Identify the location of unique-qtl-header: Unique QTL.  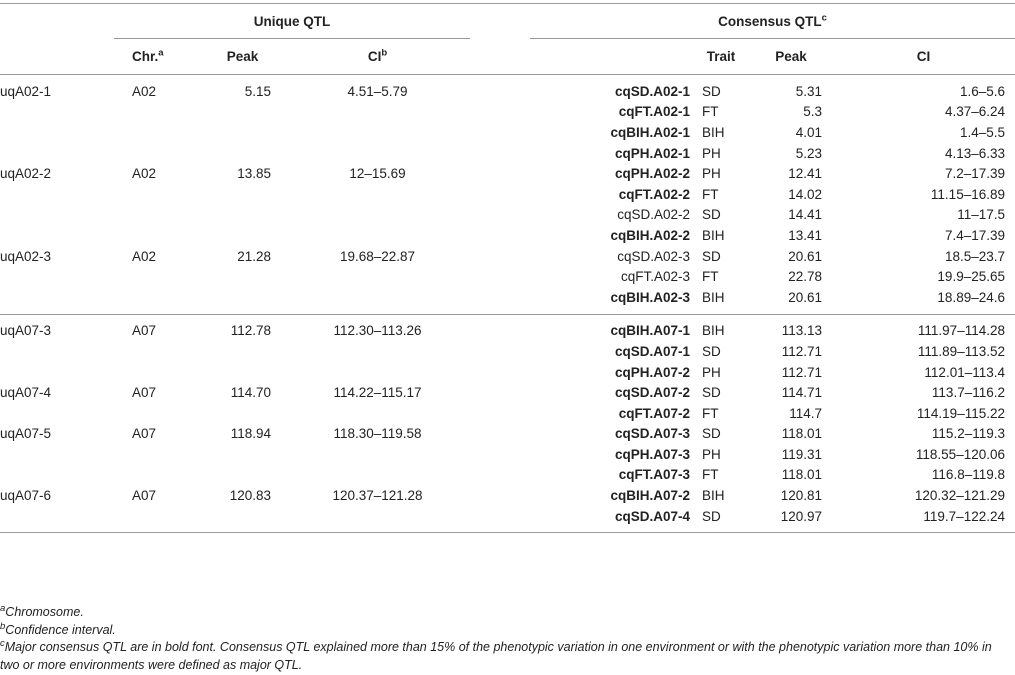
(292, 21).